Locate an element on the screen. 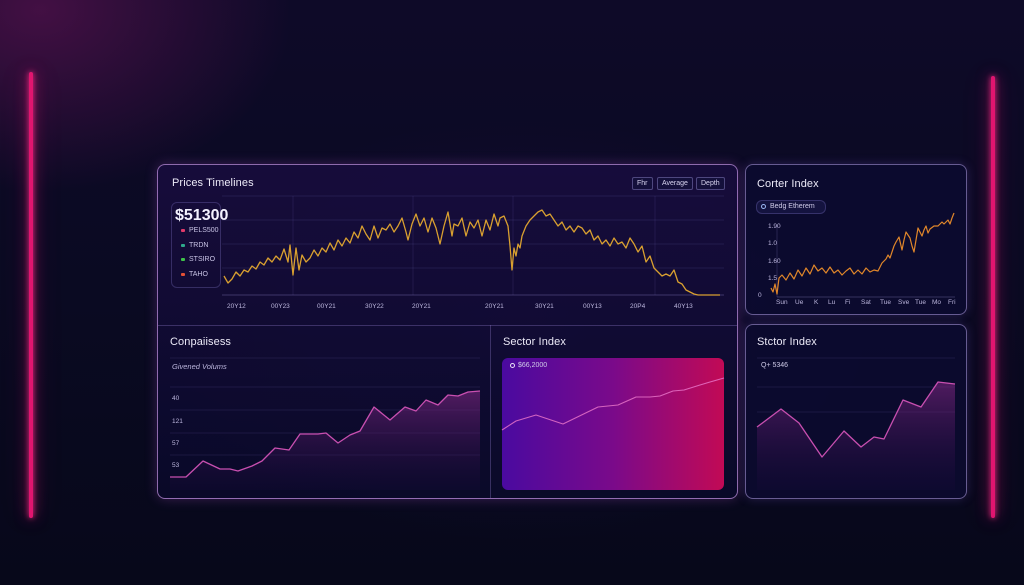  x-tick: 00Y21 is located at coordinates (326, 306).